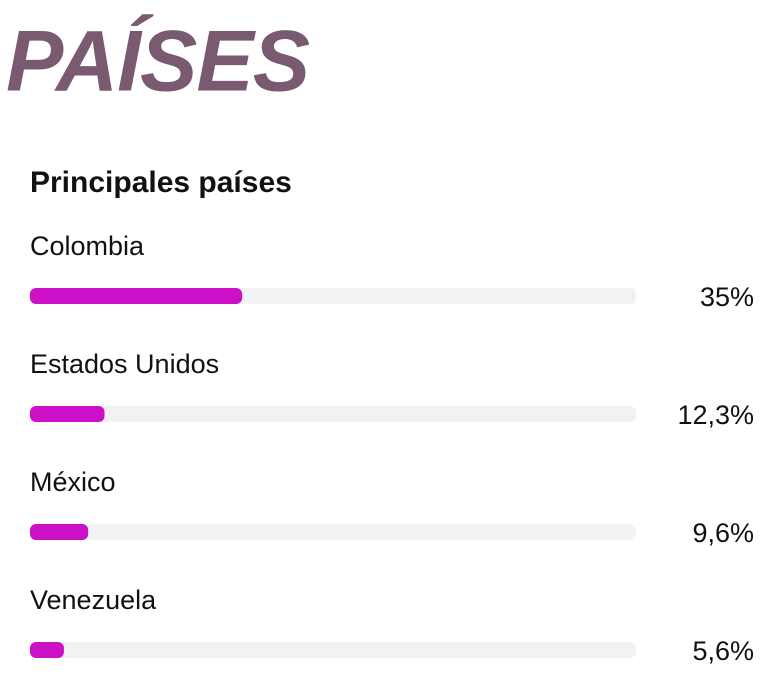 This screenshot has height=678, width=780. I want to click on category-label: Venezuela, so click(93, 600).